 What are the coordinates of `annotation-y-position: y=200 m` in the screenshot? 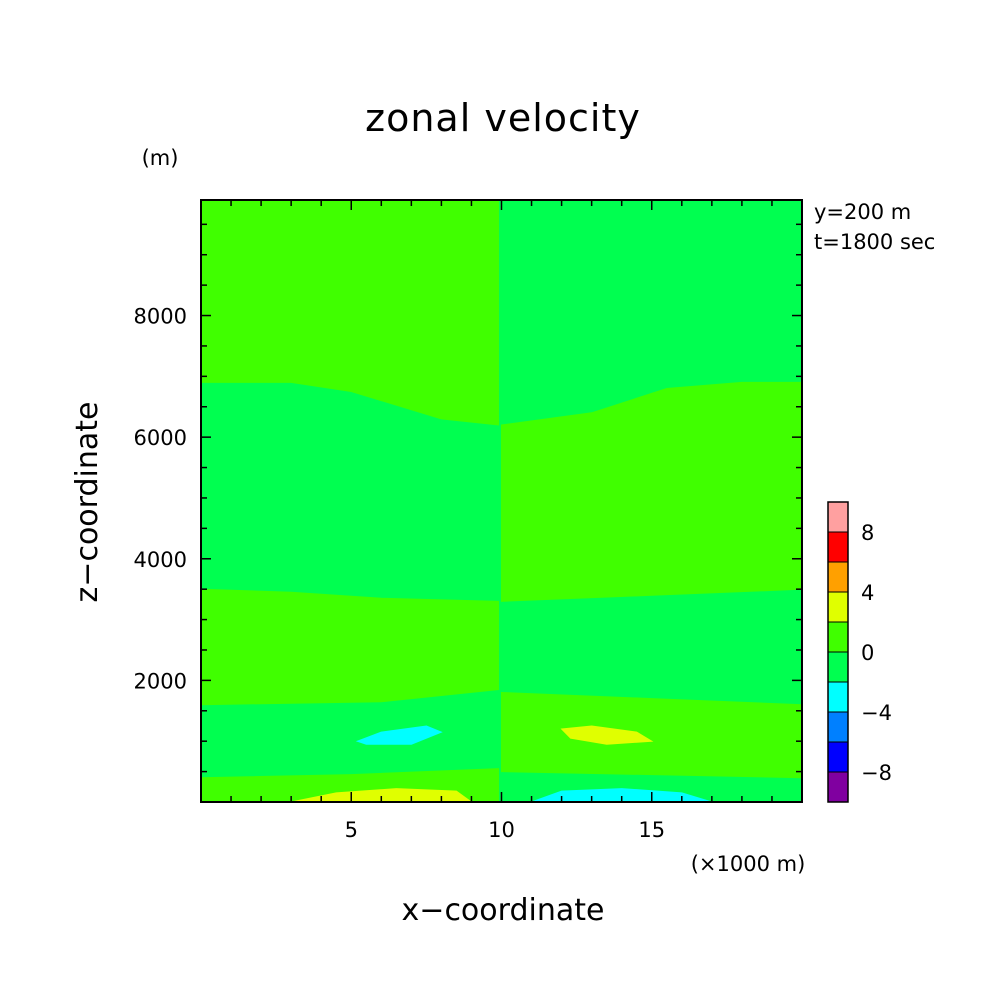 It's located at (862, 212).